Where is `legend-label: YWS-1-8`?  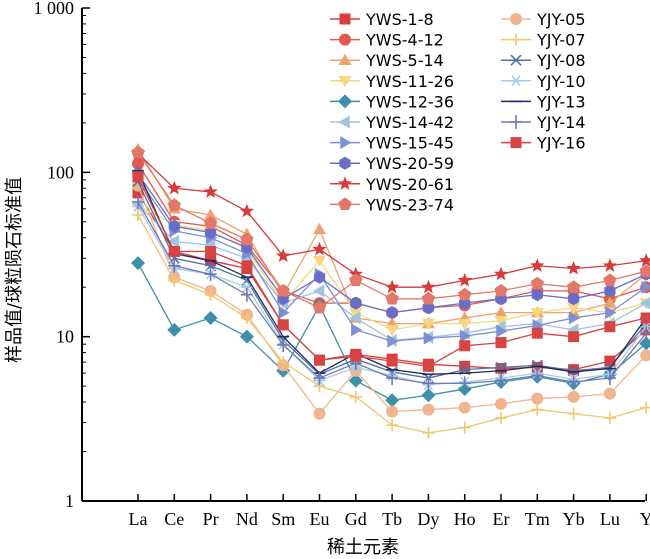
legend-label: YWS-1-8 is located at coordinates (399, 19).